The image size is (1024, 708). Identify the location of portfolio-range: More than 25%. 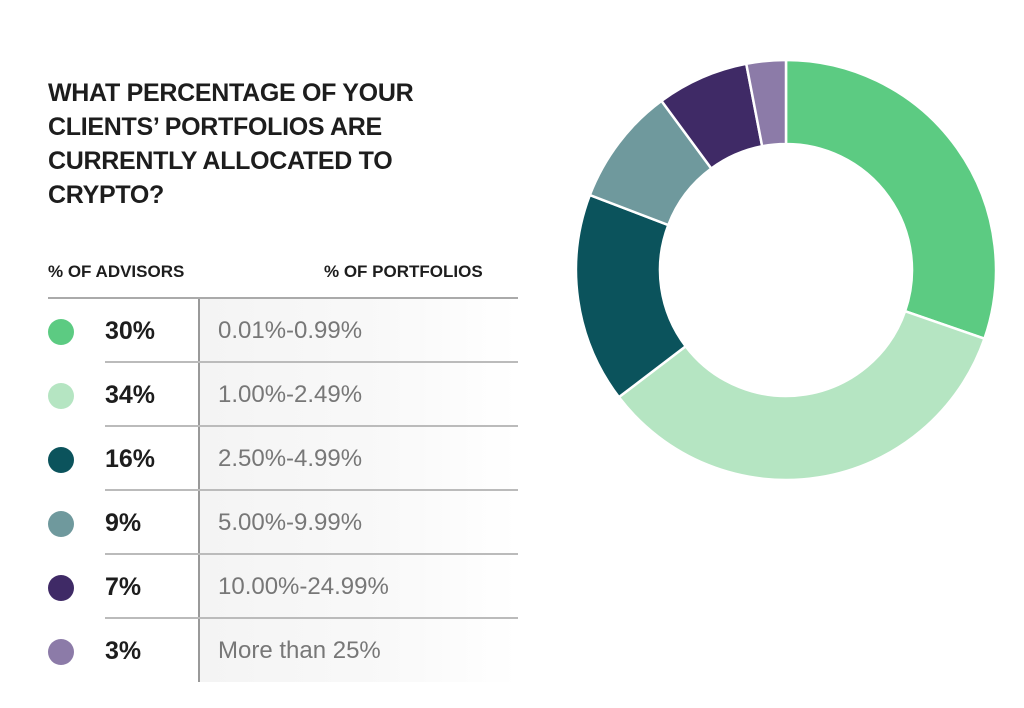
(299, 650).